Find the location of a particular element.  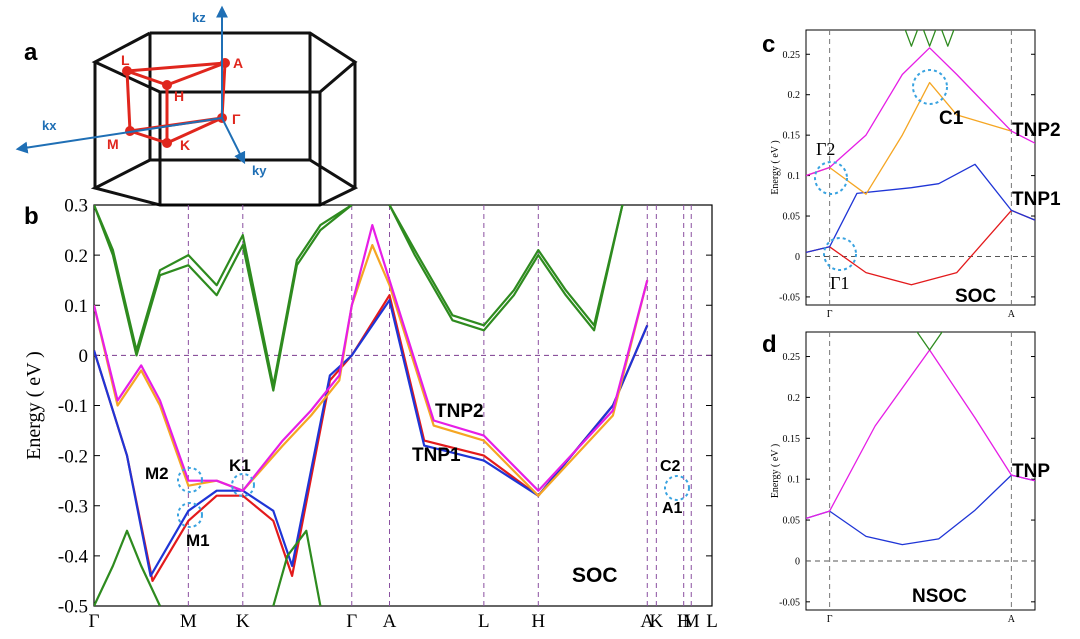

ky-axis-arrow is located at coordinates (233, 141).